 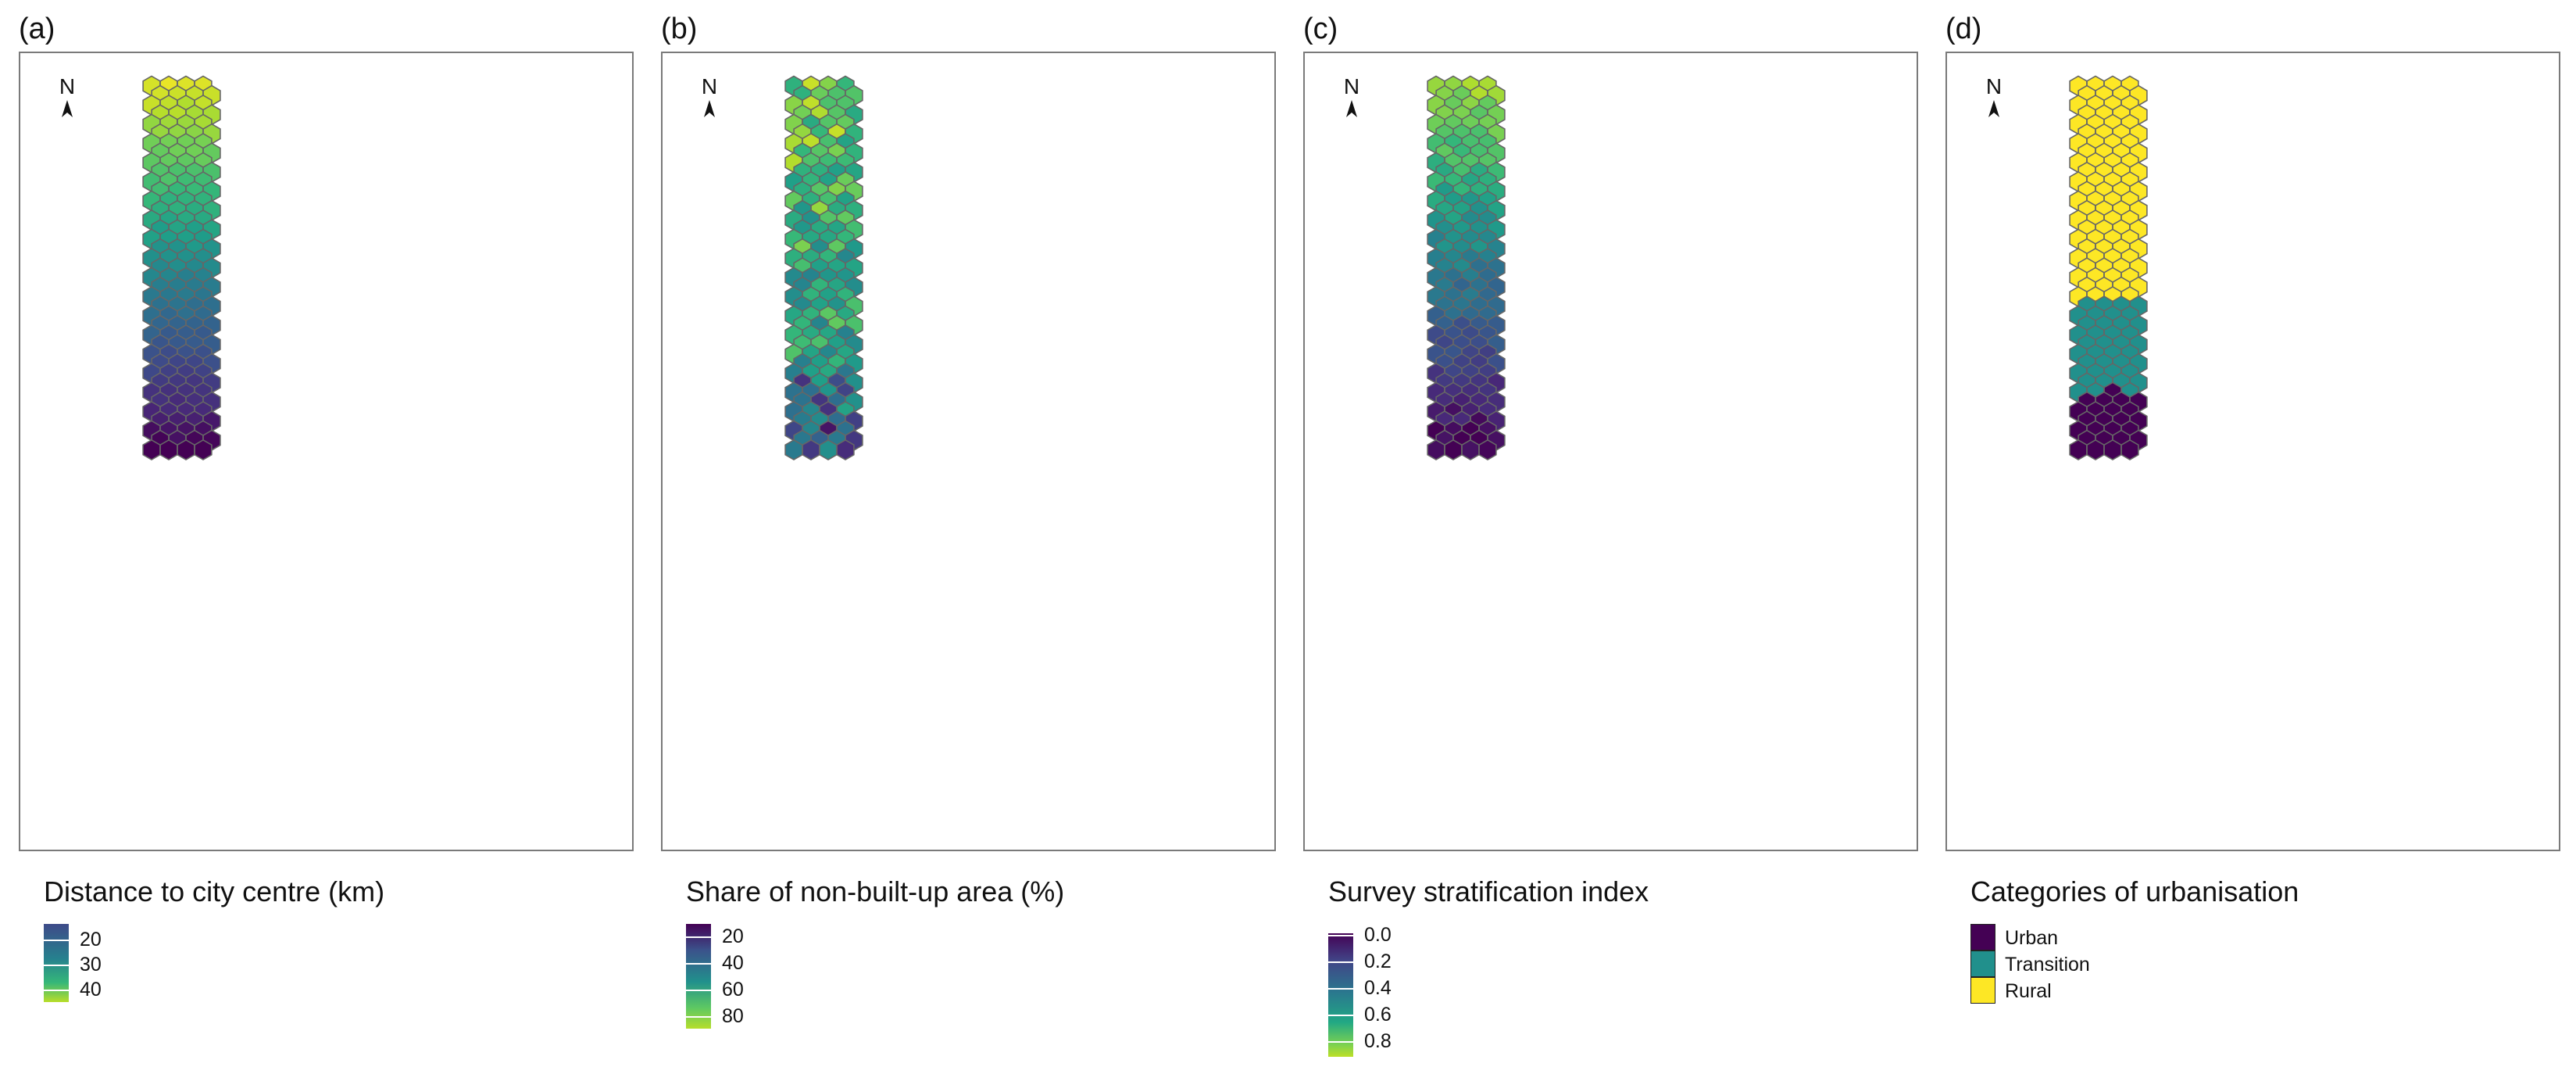 What do you see at coordinates (214, 891) in the screenshot?
I see `legend-title: Distance to city centre (km)` at bounding box center [214, 891].